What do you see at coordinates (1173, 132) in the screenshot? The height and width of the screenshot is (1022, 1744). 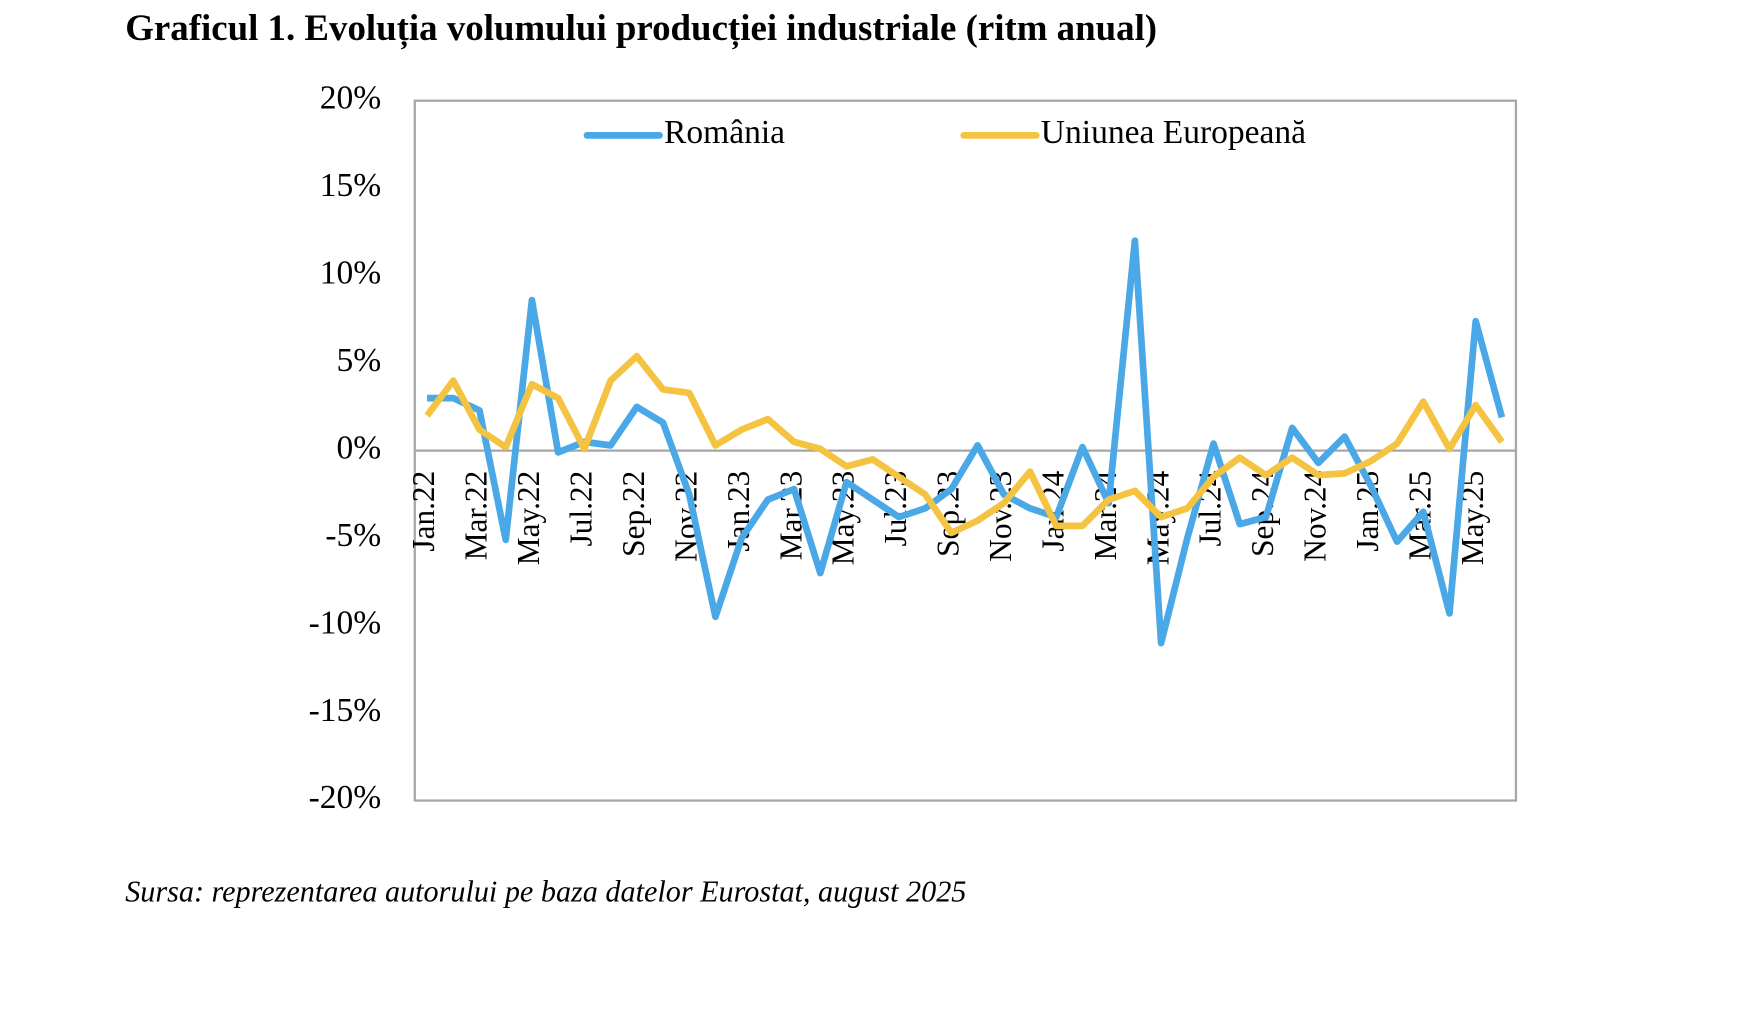 I see `legend-label: Uniunea Europeană` at bounding box center [1173, 132].